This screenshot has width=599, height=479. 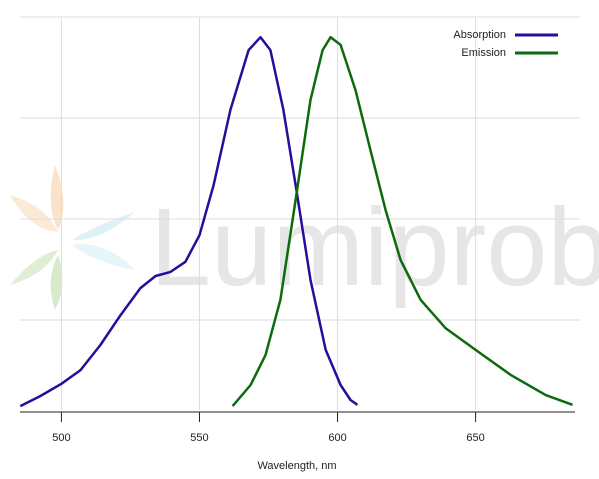 What do you see at coordinates (72, 237) in the screenshot?
I see `logo-mark` at bounding box center [72, 237].